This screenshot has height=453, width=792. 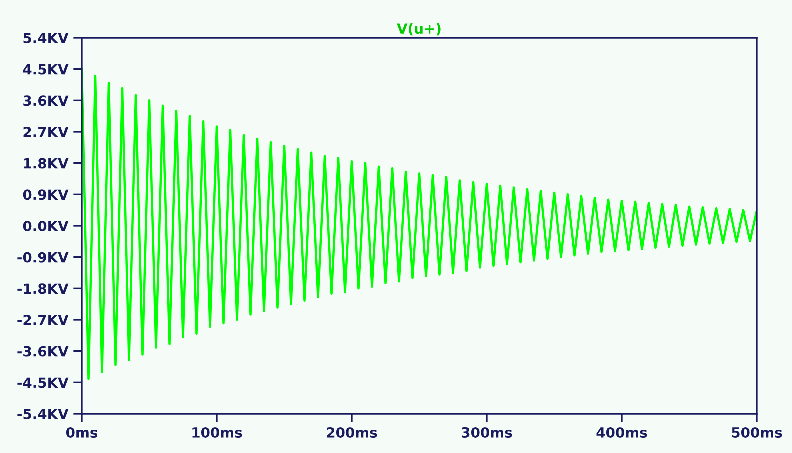 What do you see at coordinates (46, 132) in the screenshot?
I see `y-tick-label: 2.7KV` at bounding box center [46, 132].